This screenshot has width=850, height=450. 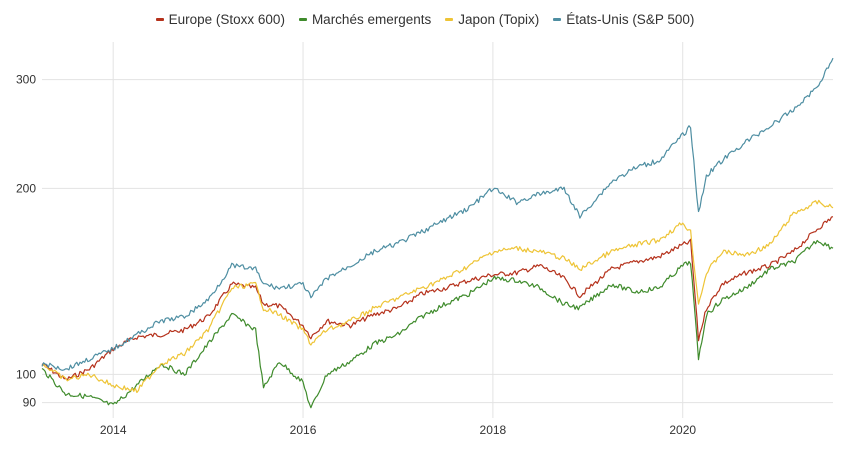 I want to click on y-axis-ticks: 90 100 200 300, so click(x=26, y=241).